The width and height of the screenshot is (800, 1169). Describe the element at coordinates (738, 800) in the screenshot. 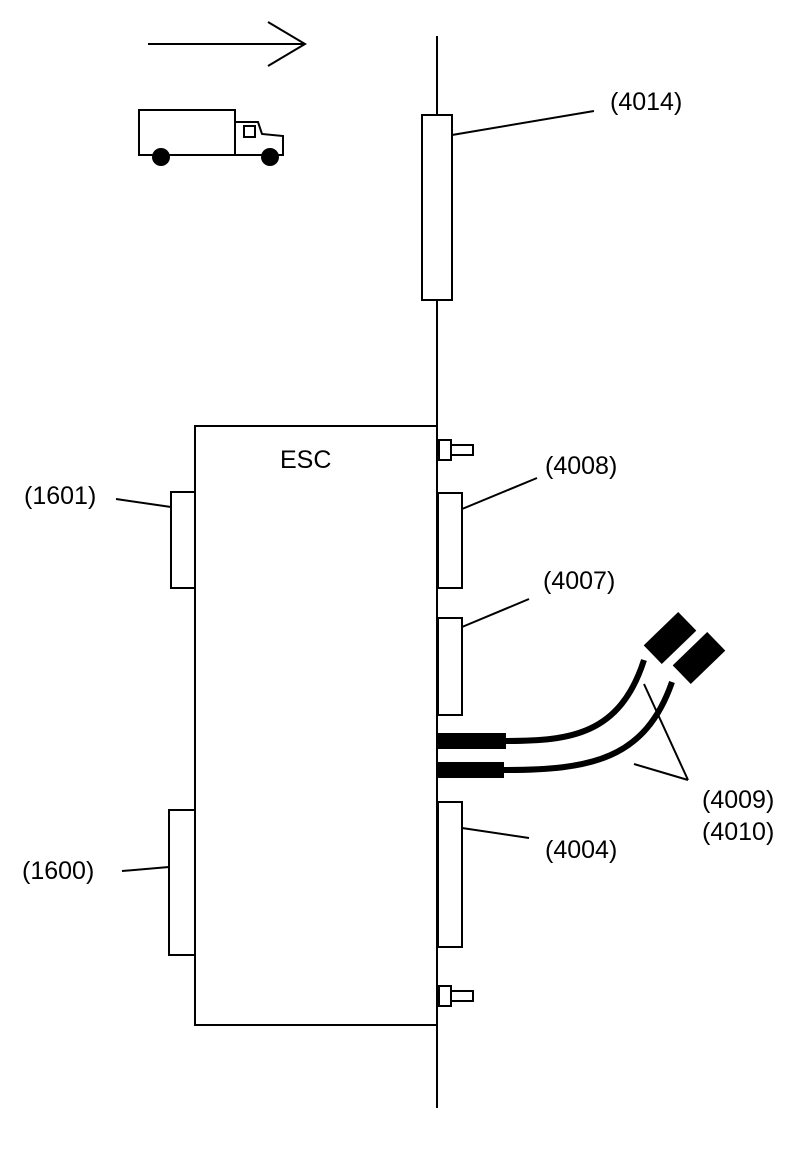

I see `label-4009: (4009)` at that location.